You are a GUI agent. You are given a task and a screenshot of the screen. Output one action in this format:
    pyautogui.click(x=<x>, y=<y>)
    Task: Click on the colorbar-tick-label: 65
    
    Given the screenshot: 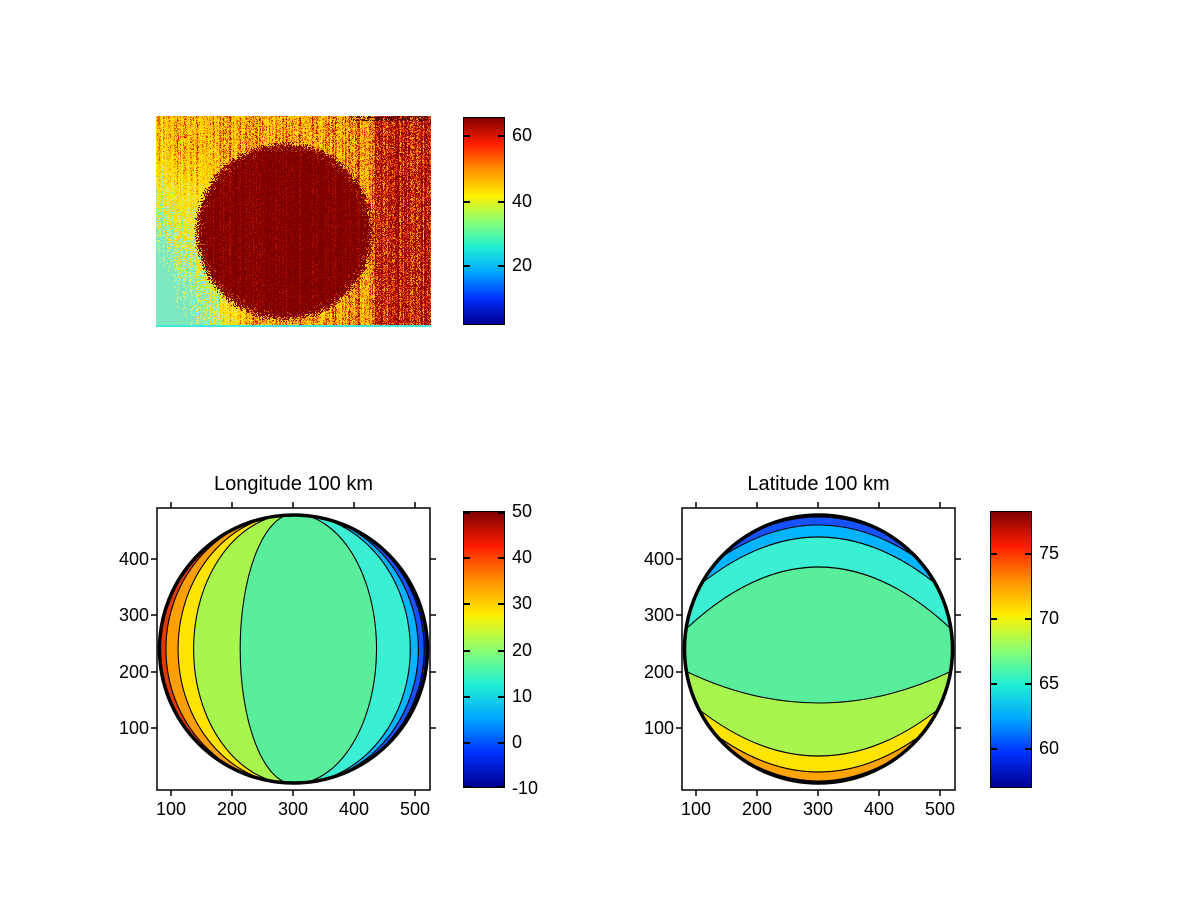 What is the action you would take?
    pyautogui.click(x=1049, y=683)
    